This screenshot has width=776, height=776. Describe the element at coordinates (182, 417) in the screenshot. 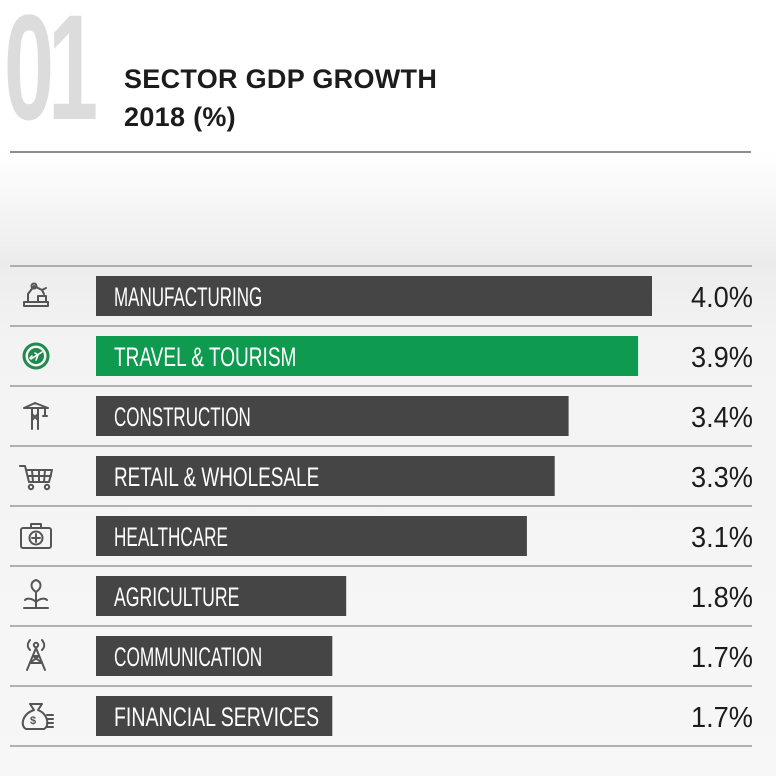

I see `bar-label-construction: CONSTRUCTION` at that location.